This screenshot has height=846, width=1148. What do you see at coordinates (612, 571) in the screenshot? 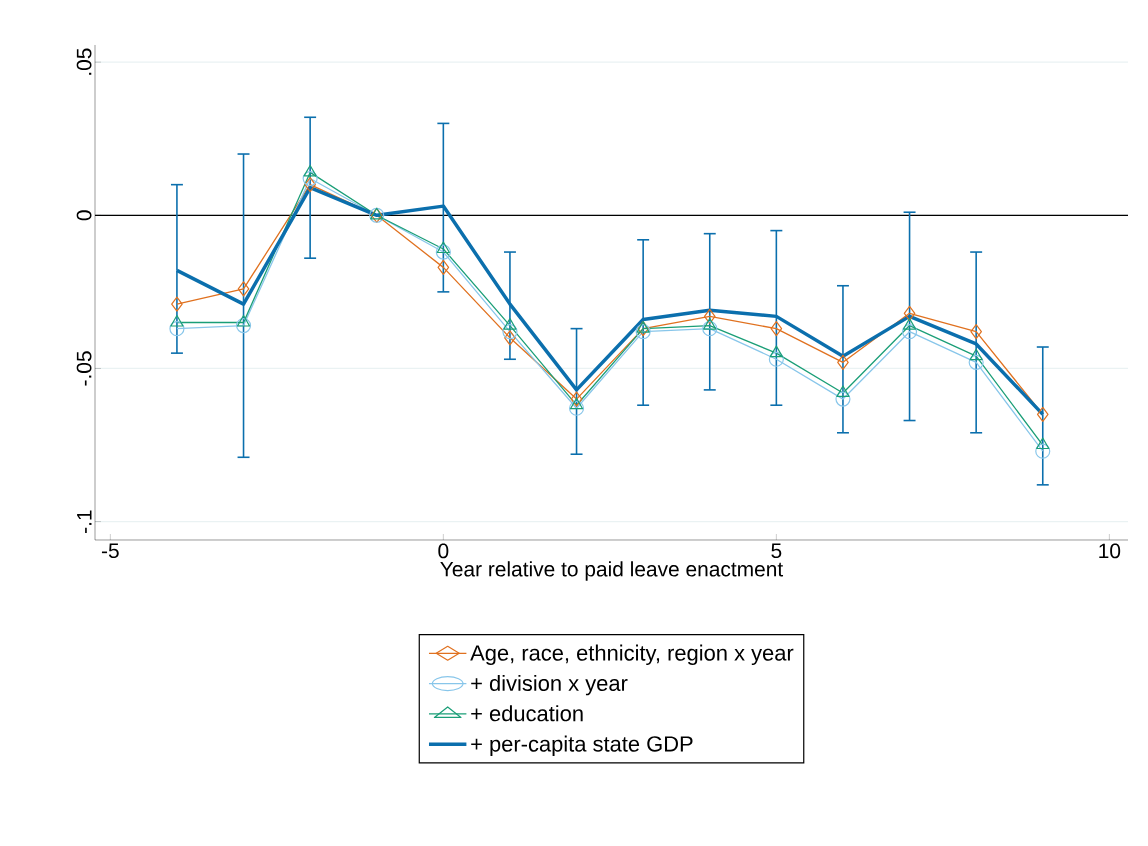
I see `x-axis-title: Year relative to paid leave enactment` at bounding box center [612, 571].